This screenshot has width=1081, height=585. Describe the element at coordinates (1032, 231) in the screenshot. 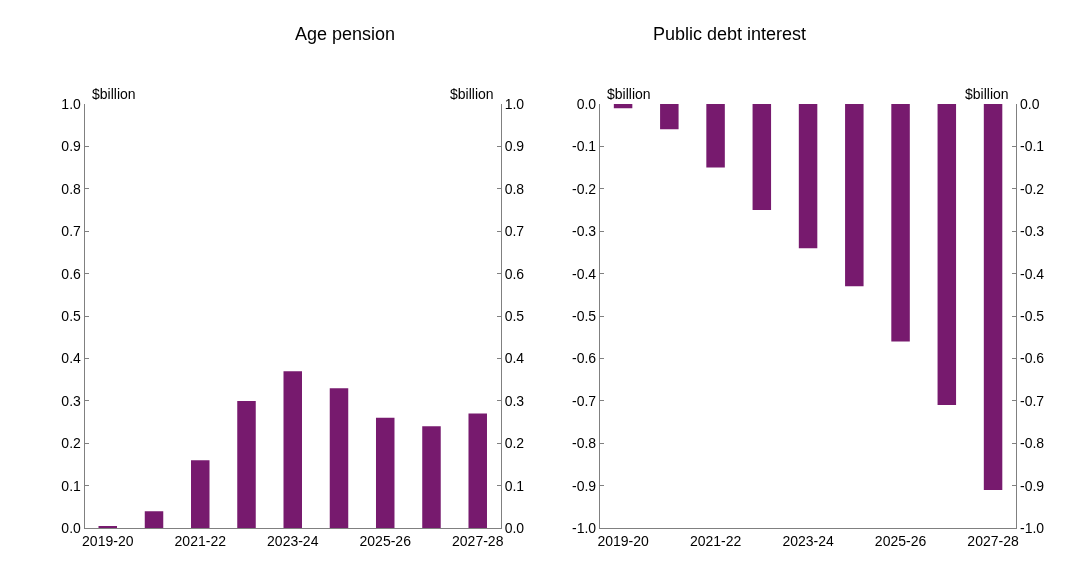

I see `y2-tick-label: -0.3` at that location.